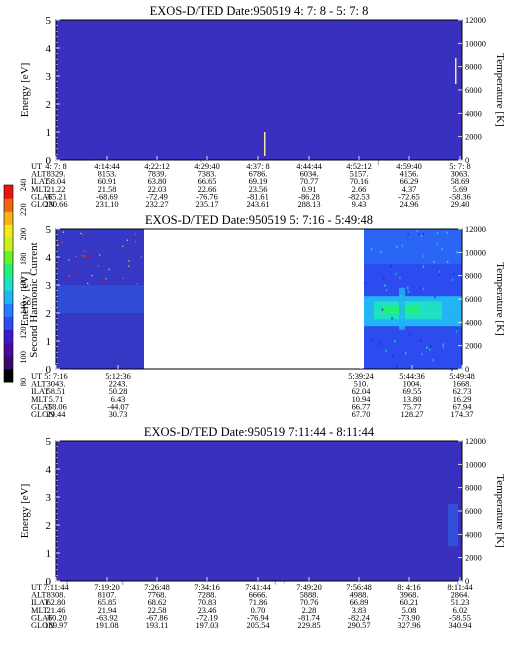  Describe the element at coordinates (23, 259) in the screenshot. I see `colorbar-tick-label: 180` at that location.